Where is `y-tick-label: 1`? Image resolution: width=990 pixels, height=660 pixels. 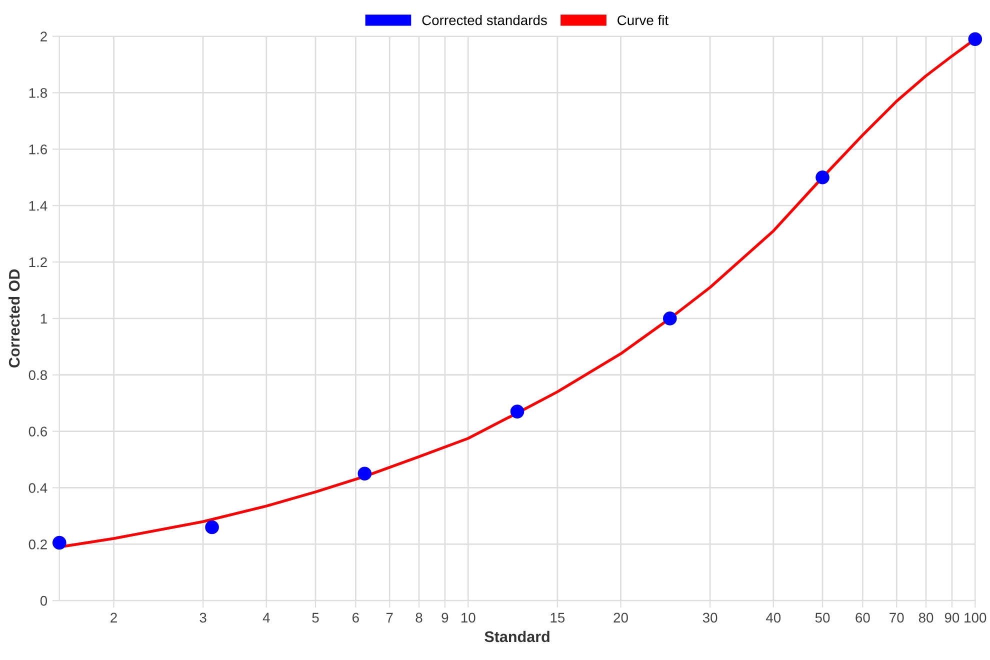
y-tick-label: 1 is located at coordinates (43, 319).